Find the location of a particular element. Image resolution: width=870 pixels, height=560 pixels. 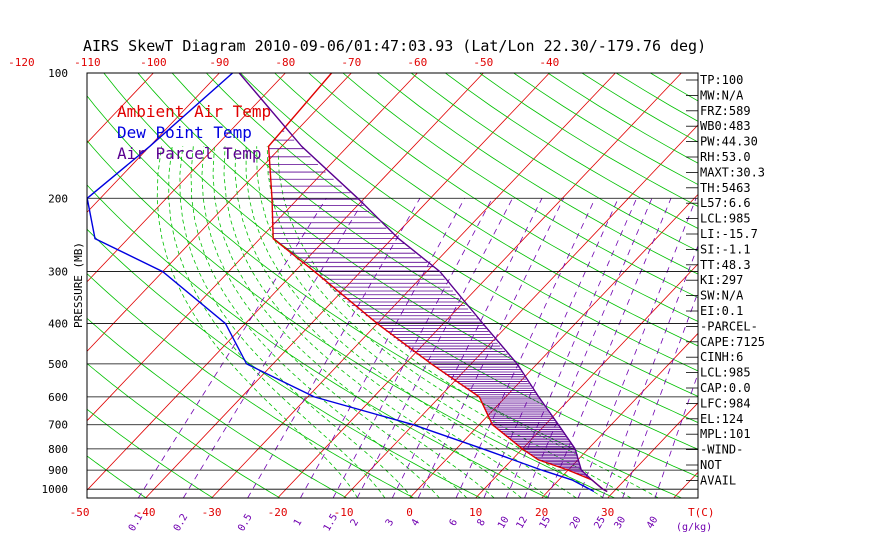

stats-label: -PARCEL- is located at coordinates (729, 326).